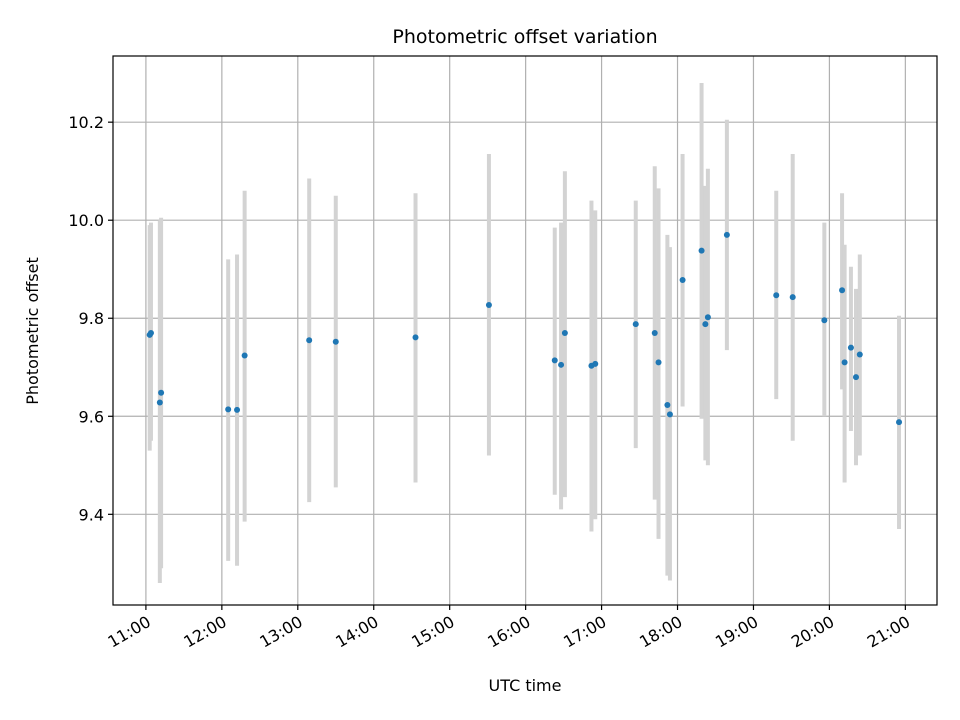  Describe the element at coordinates (736, 632) in the screenshot. I see `x-tick-label: 19:00` at that location.